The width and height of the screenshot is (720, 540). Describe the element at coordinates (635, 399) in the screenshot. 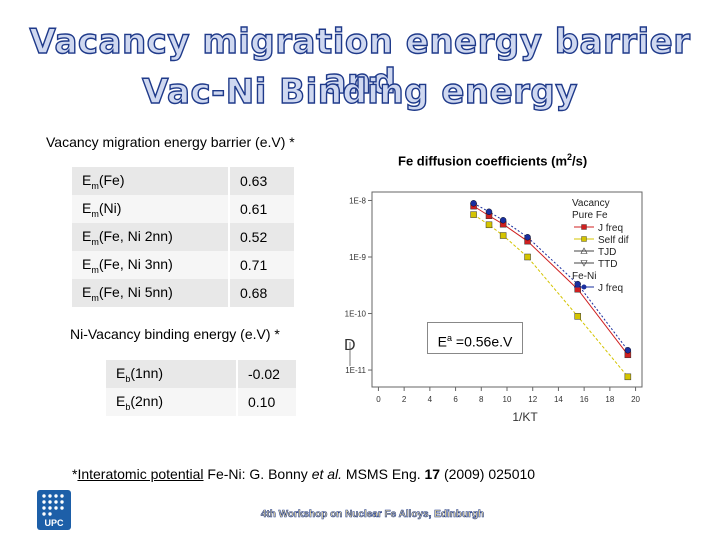

I see `x-tick-label: 20` at that location.